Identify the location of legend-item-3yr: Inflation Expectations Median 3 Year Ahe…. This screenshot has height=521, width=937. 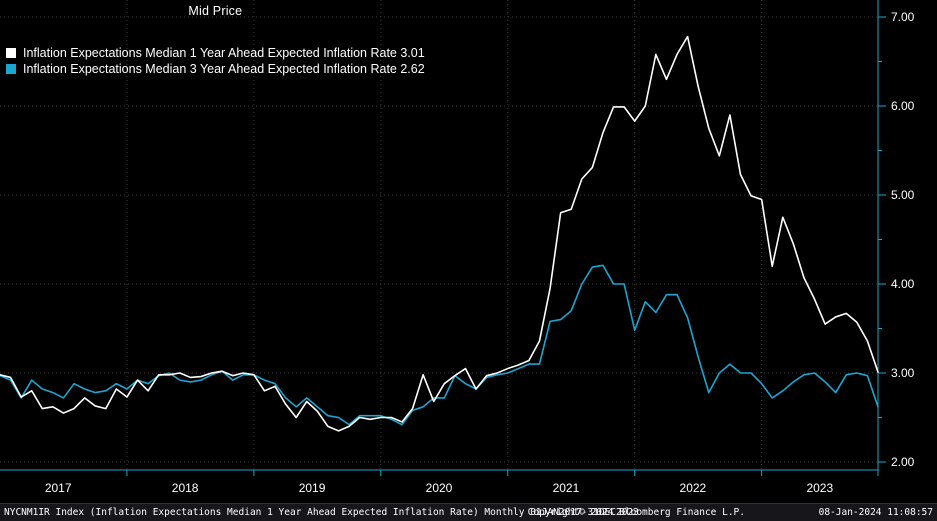
(215, 69).